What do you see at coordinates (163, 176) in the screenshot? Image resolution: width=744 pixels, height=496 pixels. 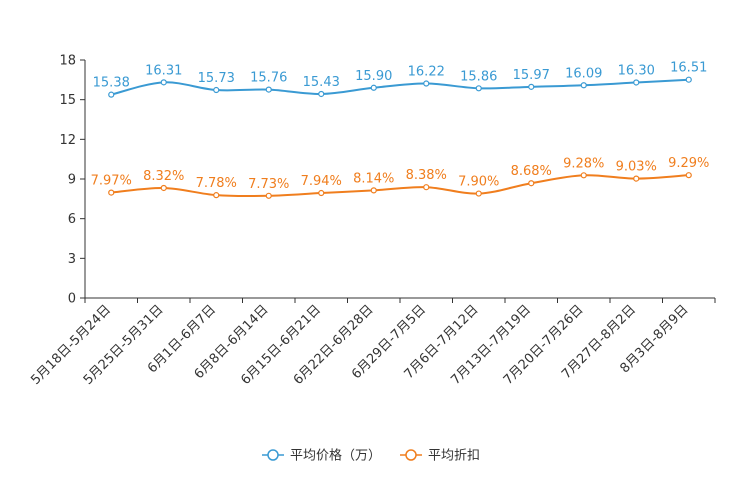 I see `data-label: 8.32%` at bounding box center [163, 176].